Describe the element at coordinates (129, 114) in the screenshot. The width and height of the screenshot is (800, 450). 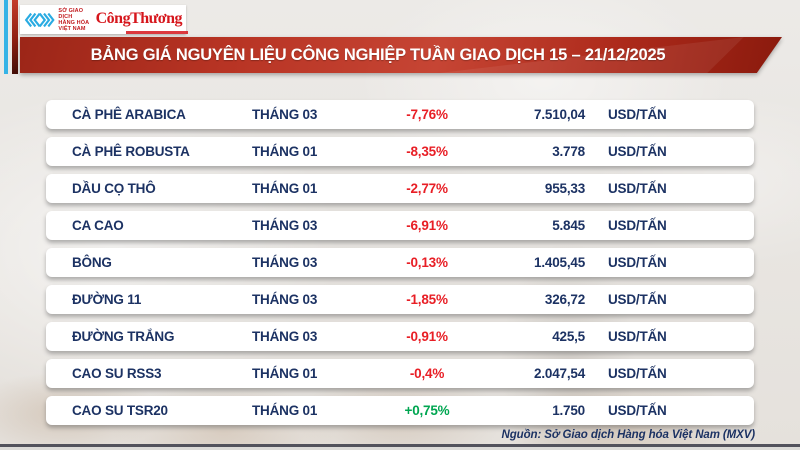
I see `commodity-name: CÀ PHÊ ARABICA` at that location.